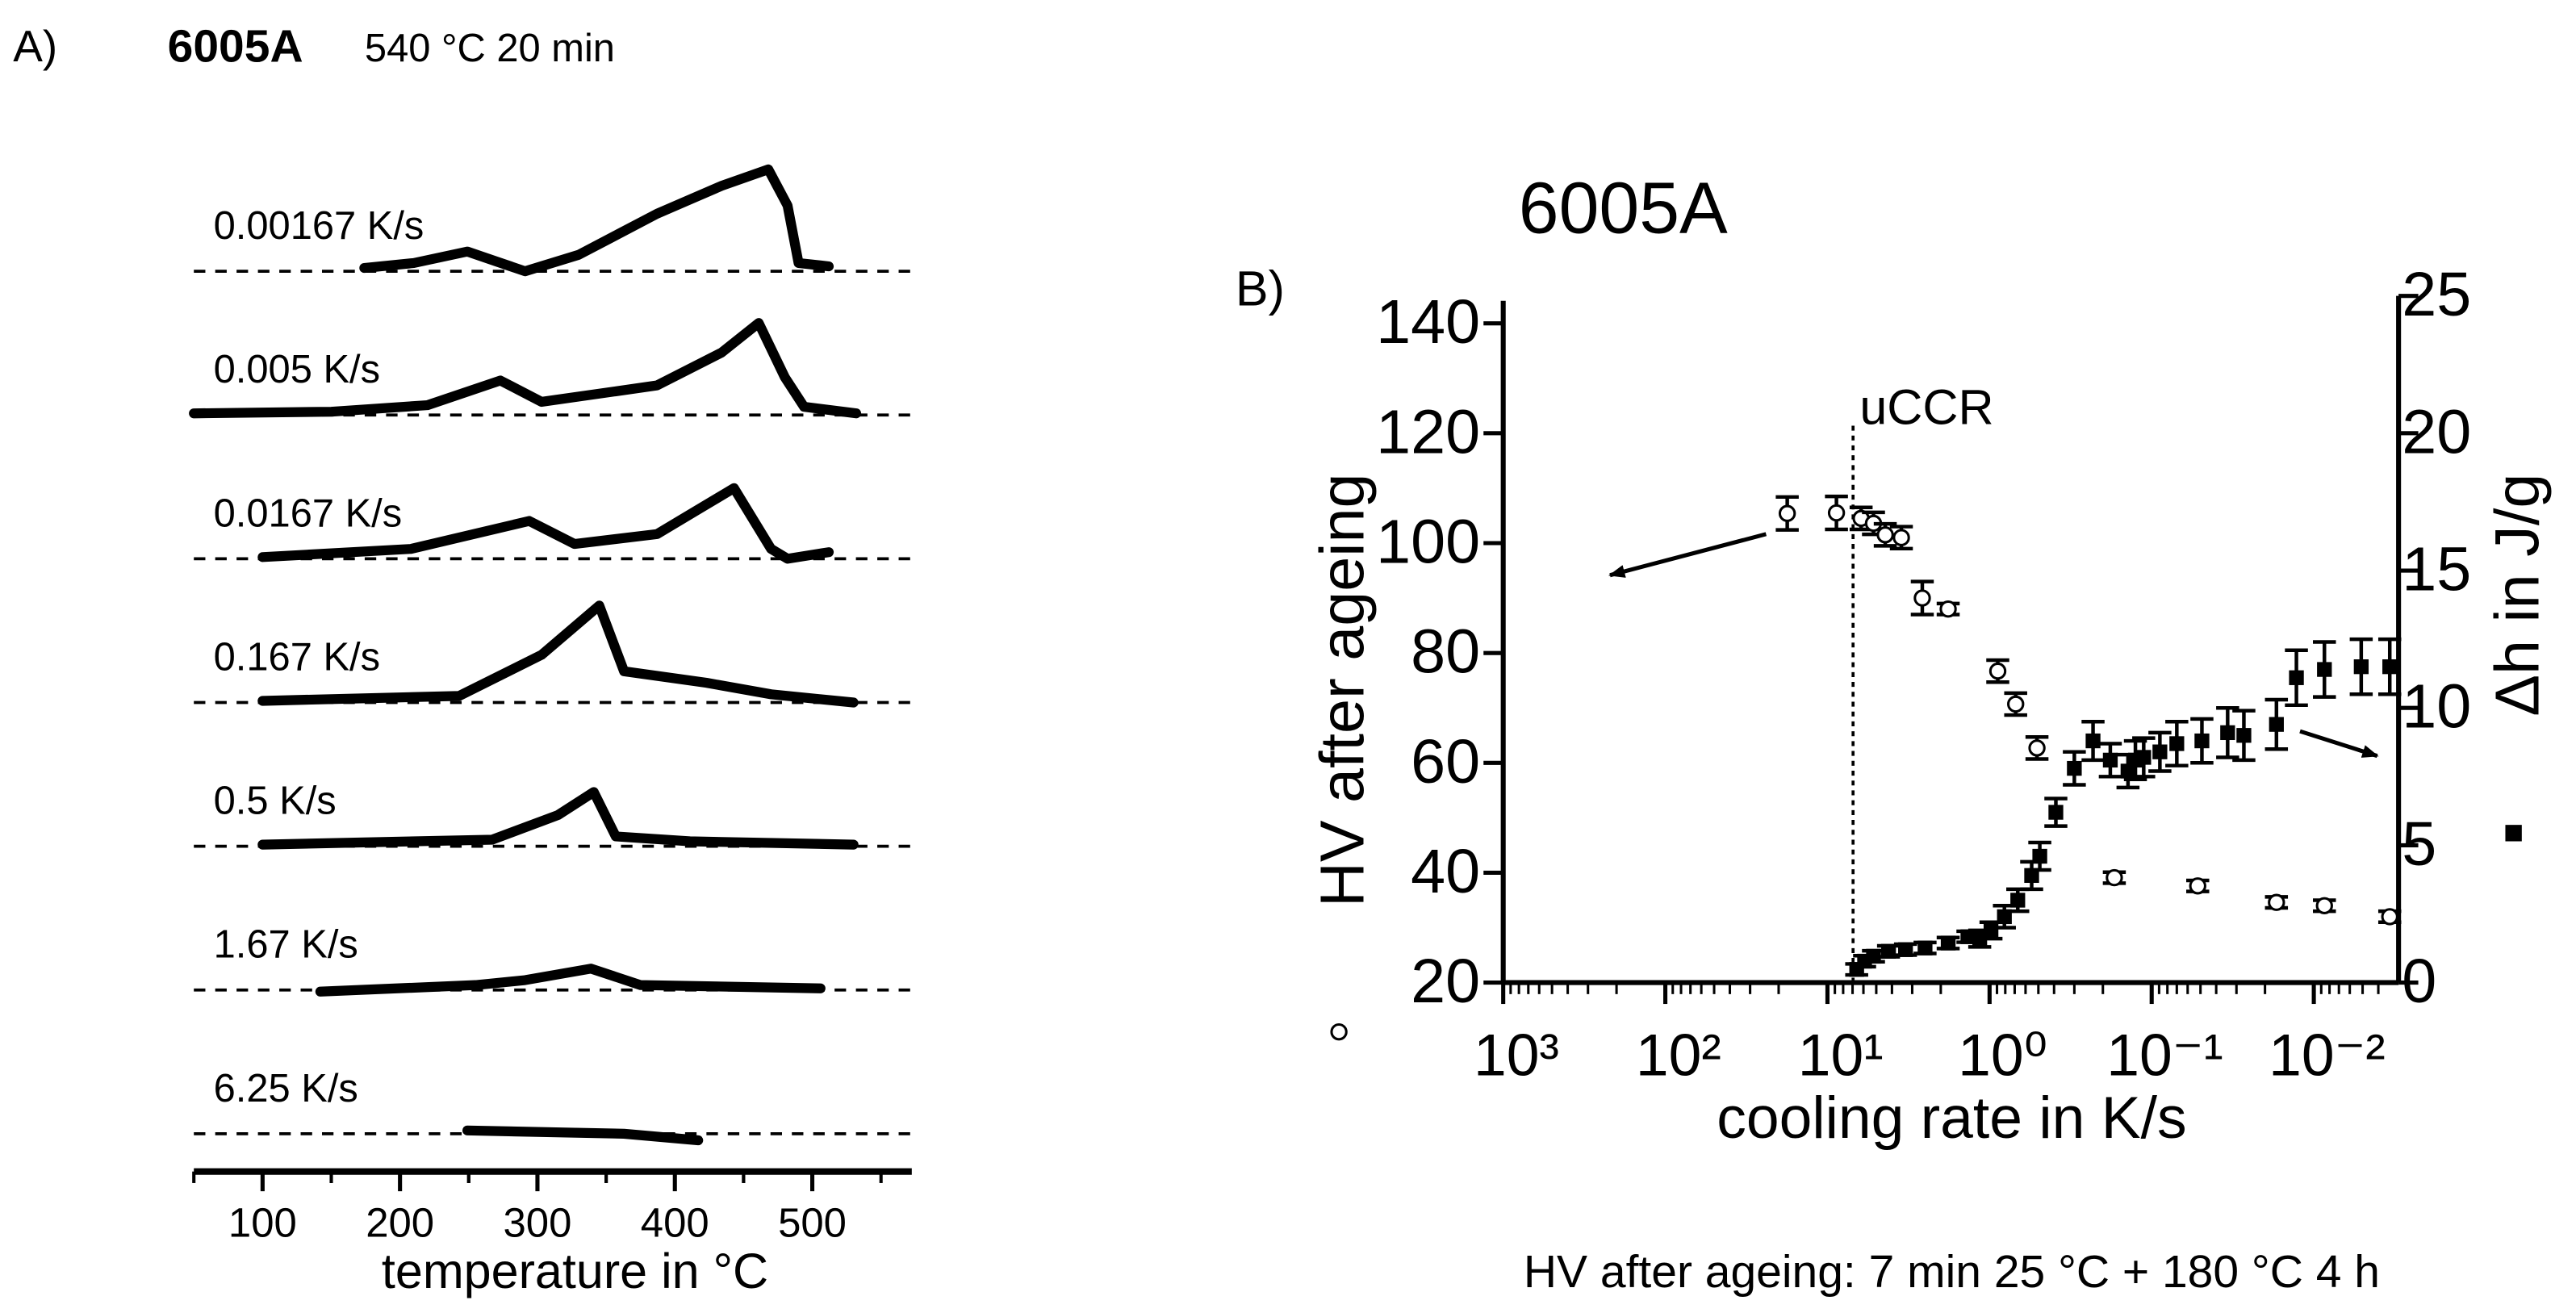 Image resolution: width=2576 pixels, height=1313 pixels. What do you see at coordinates (1343, 690) in the screenshot?
I see `y-axis-label: HV after ageing` at bounding box center [1343, 690].